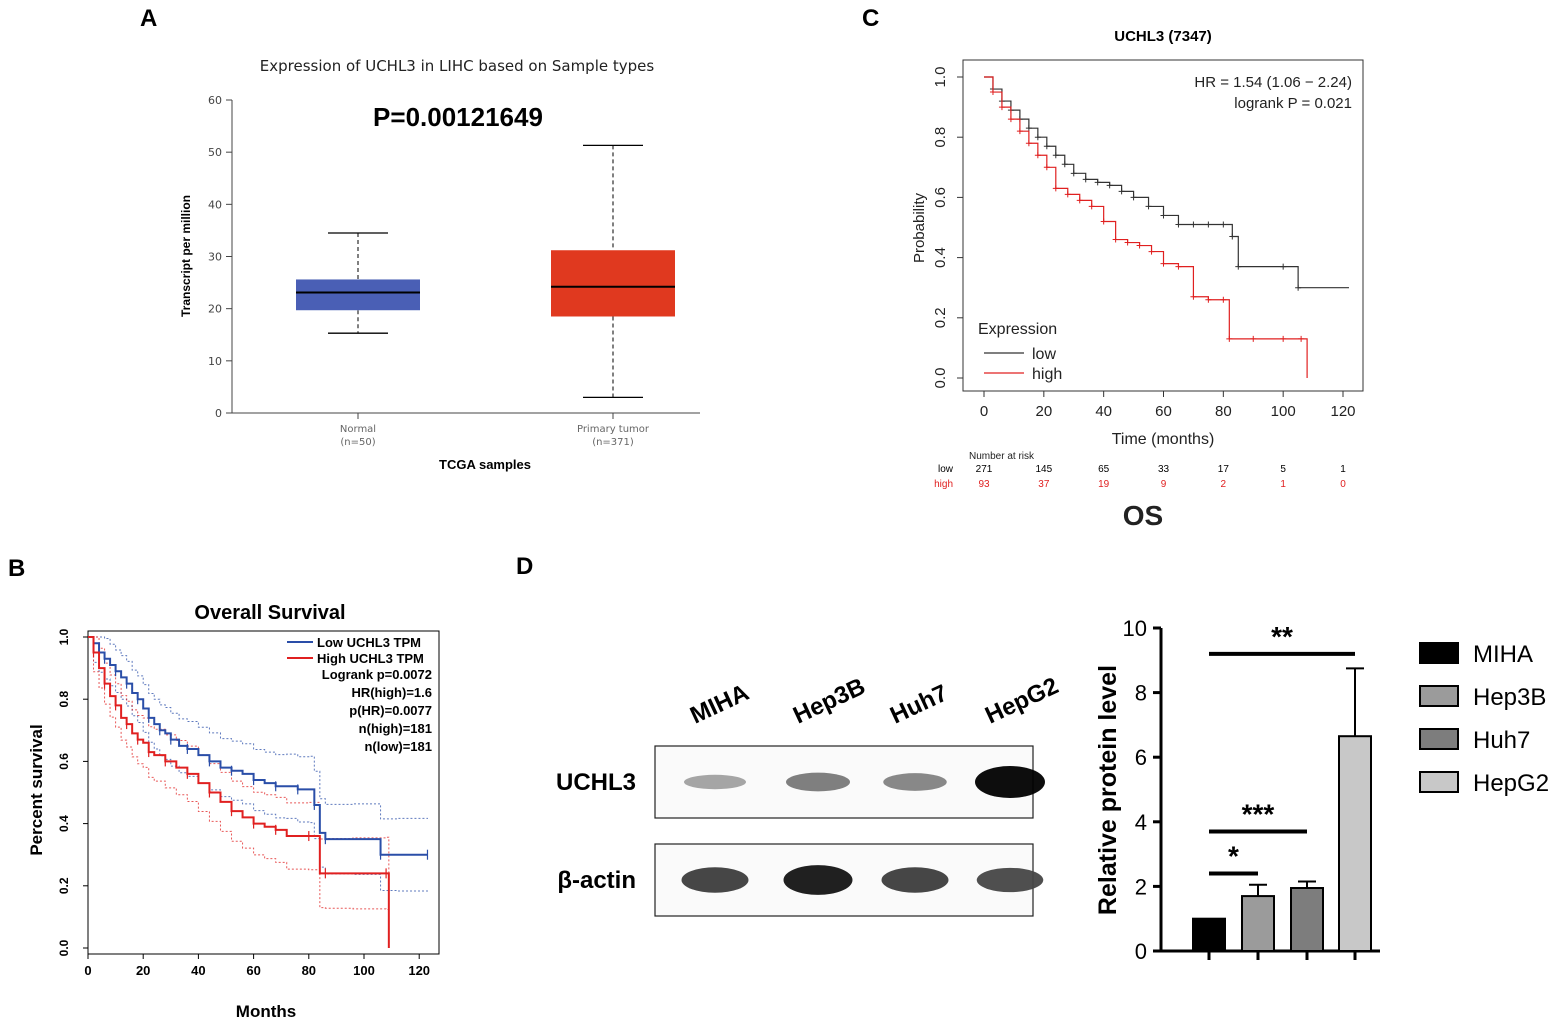  What do you see at coordinates (215, 309) in the screenshot?
I see `y-tick-label: 20` at bounding box center [215, 309].